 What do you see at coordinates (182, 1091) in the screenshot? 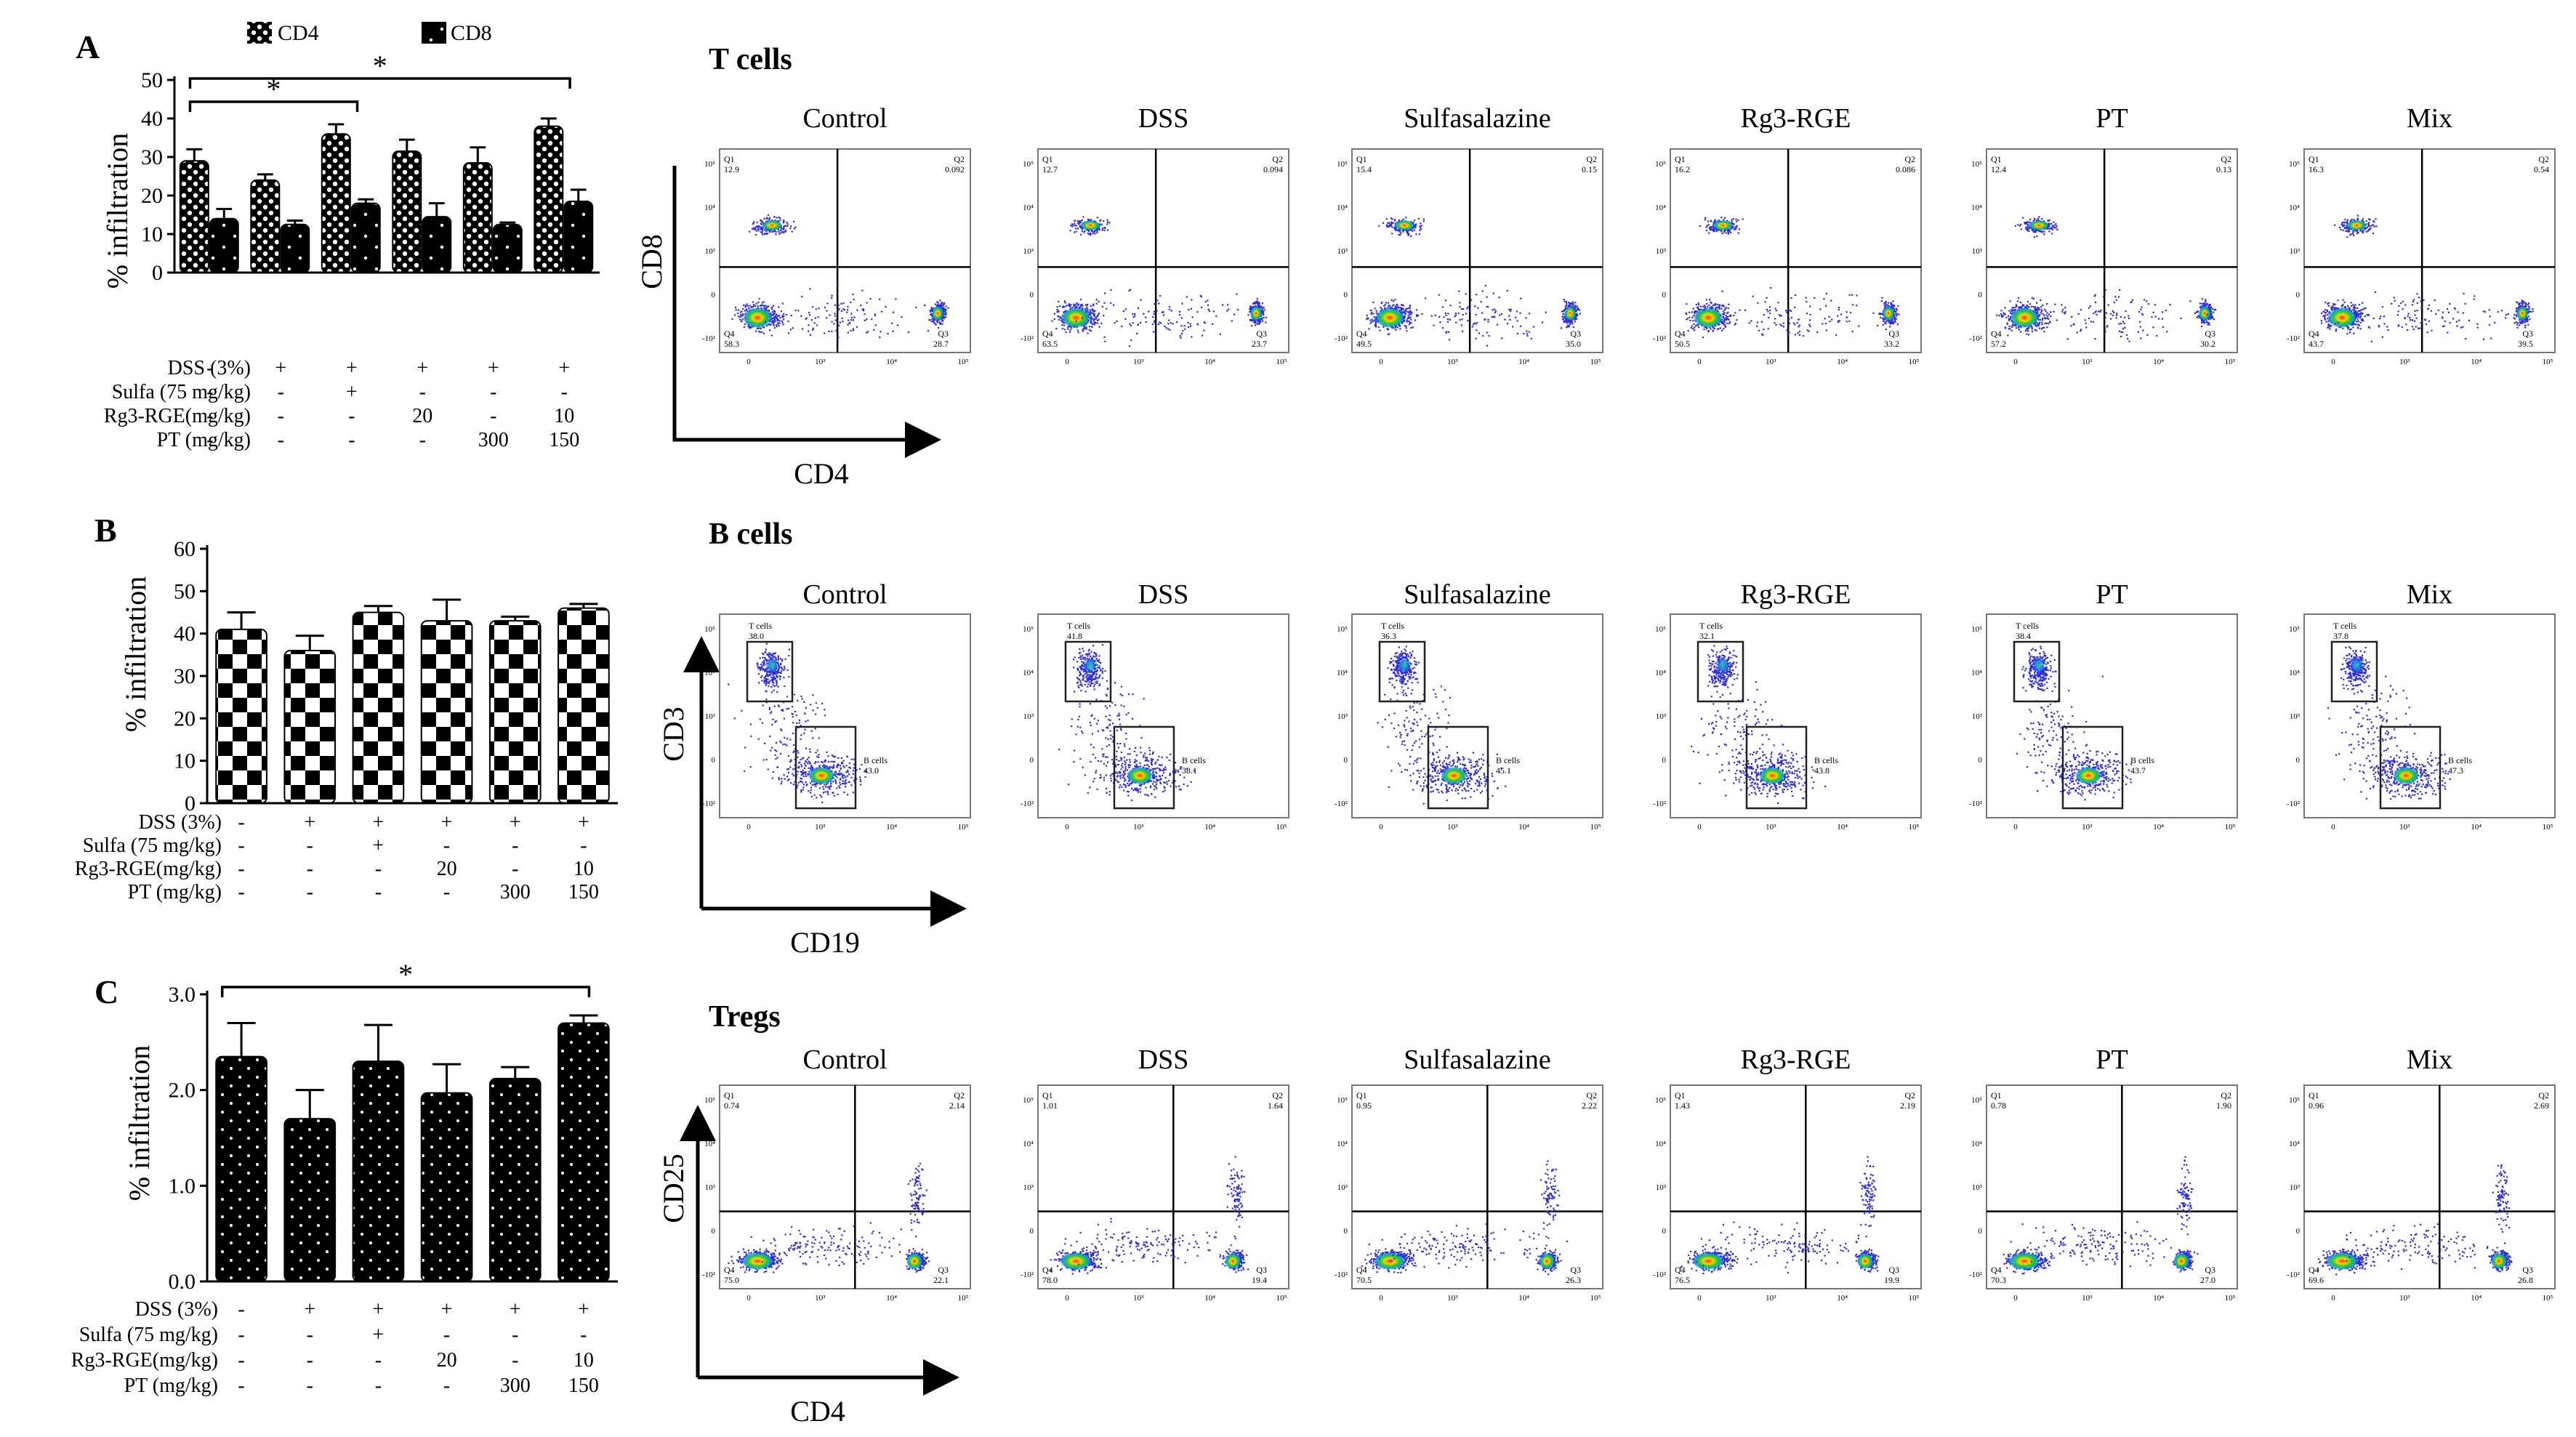
I see `ytick-label: 2.0` at bounding box center [182, 1091].